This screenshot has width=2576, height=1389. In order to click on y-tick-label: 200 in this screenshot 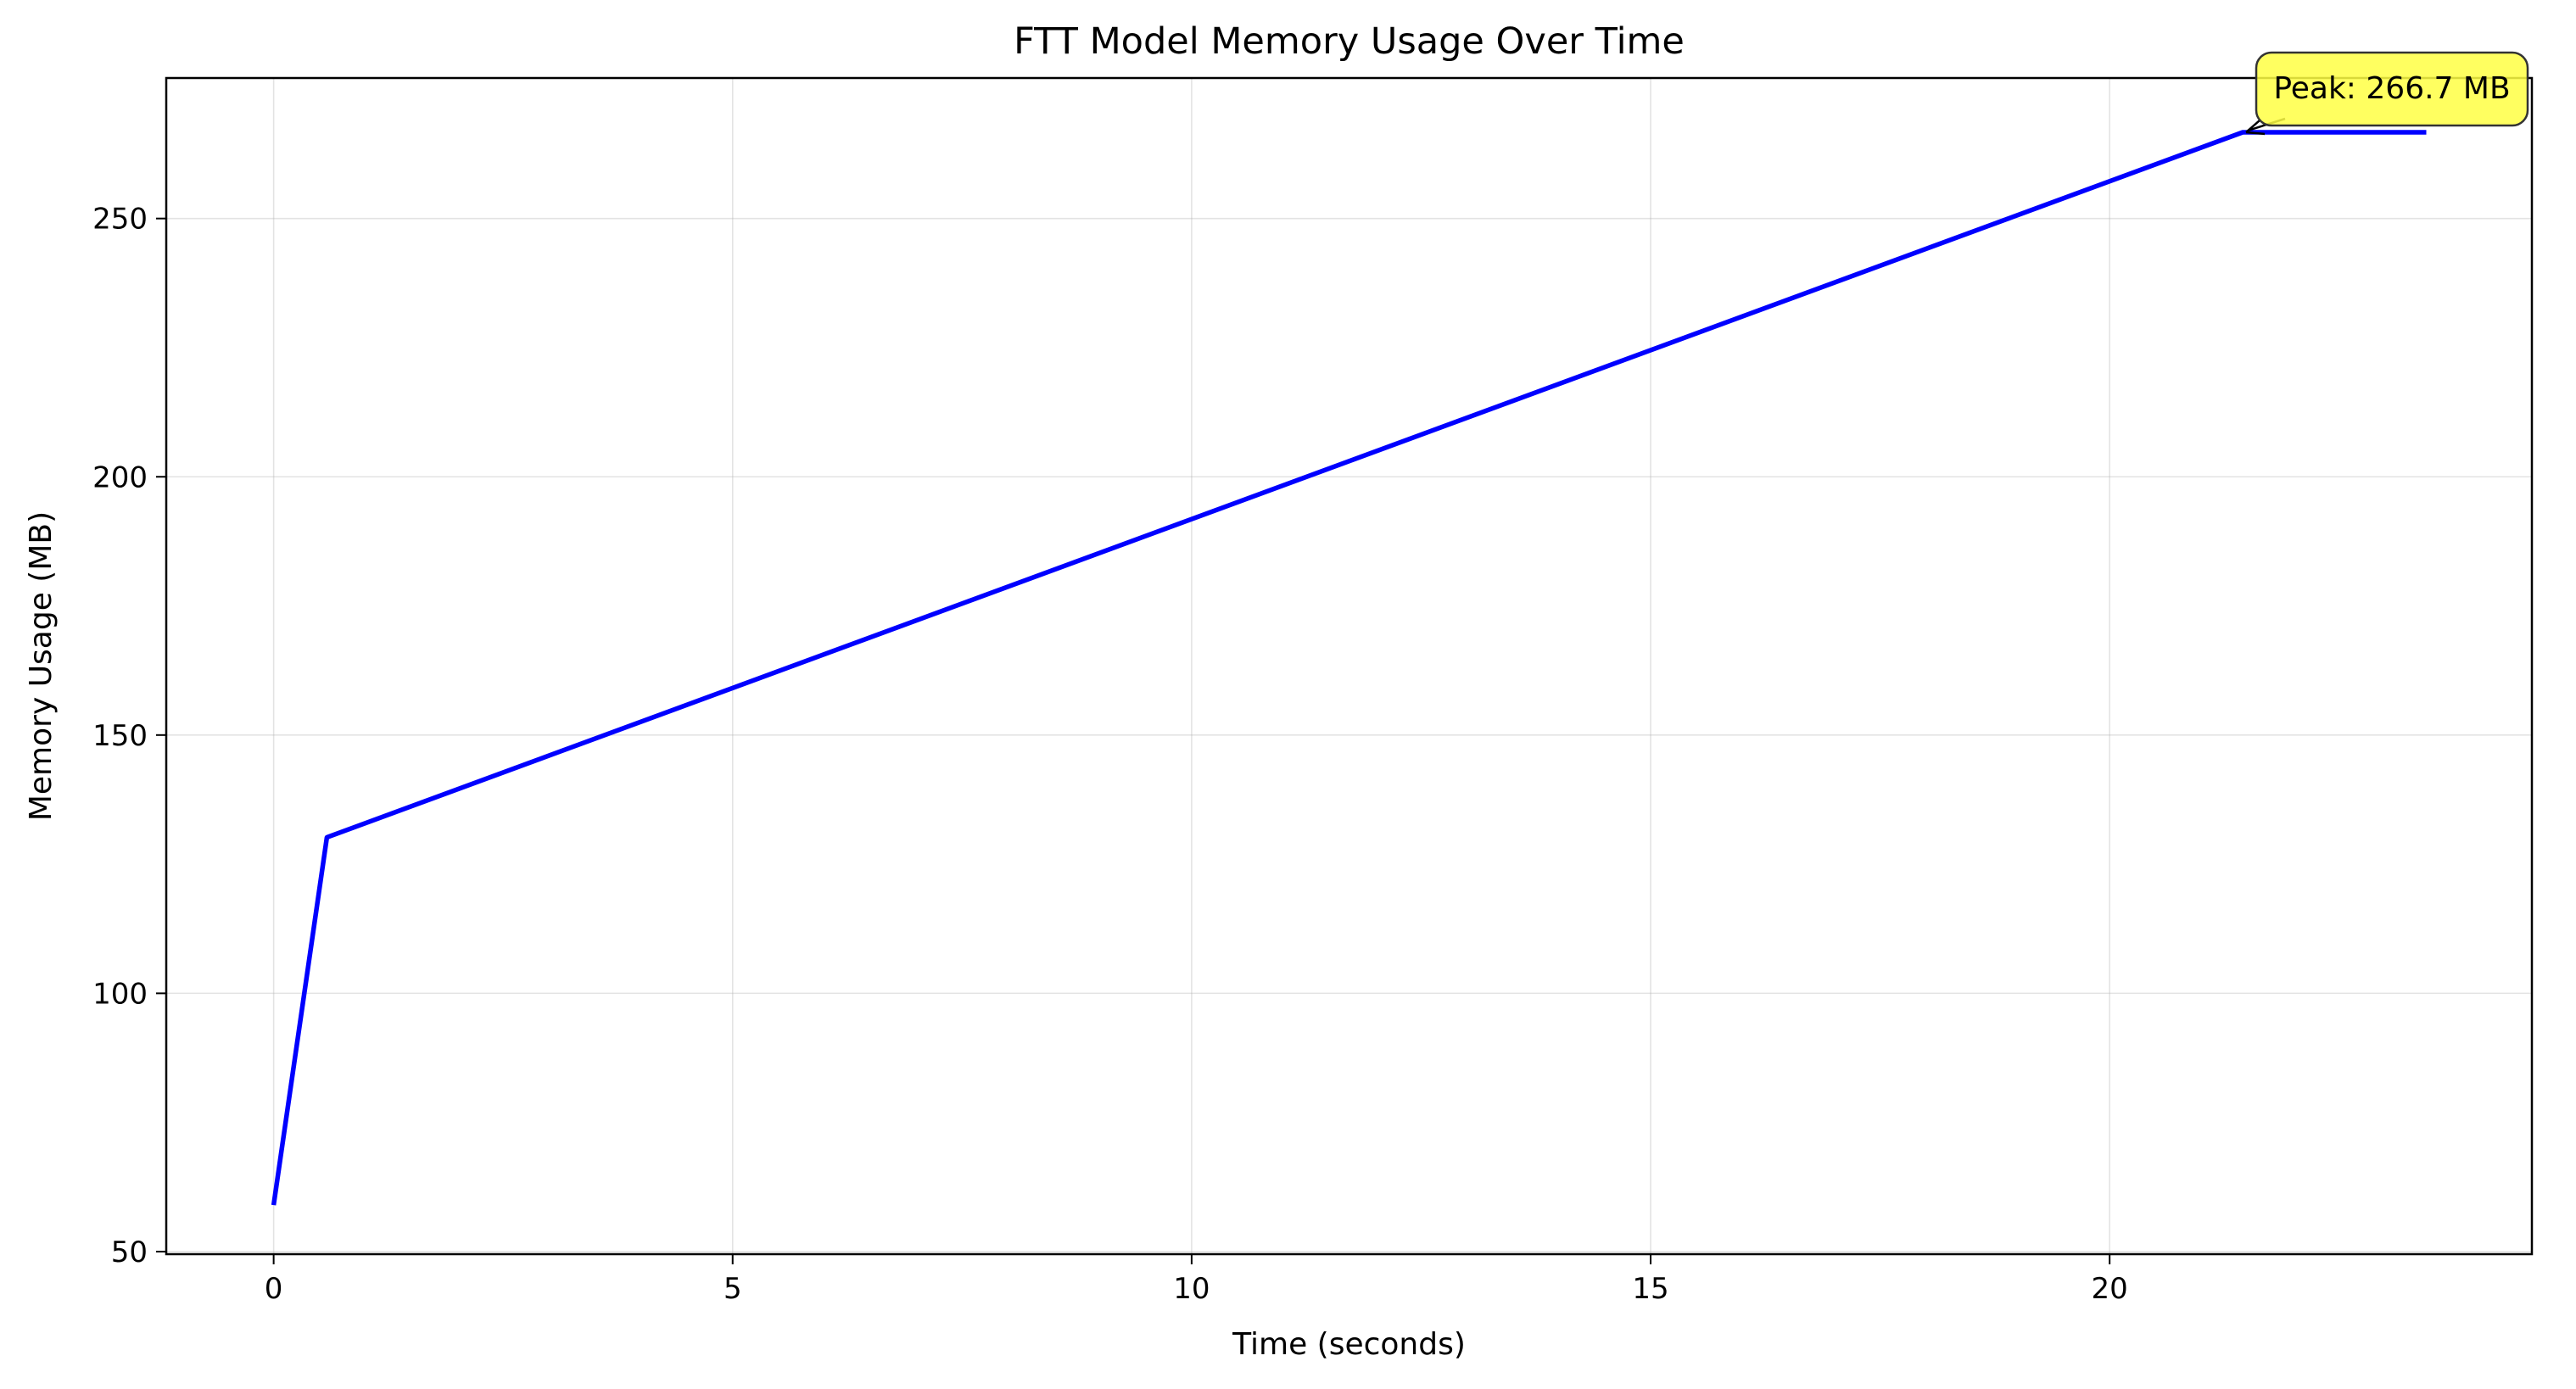, I will do `click(120, 477)`.